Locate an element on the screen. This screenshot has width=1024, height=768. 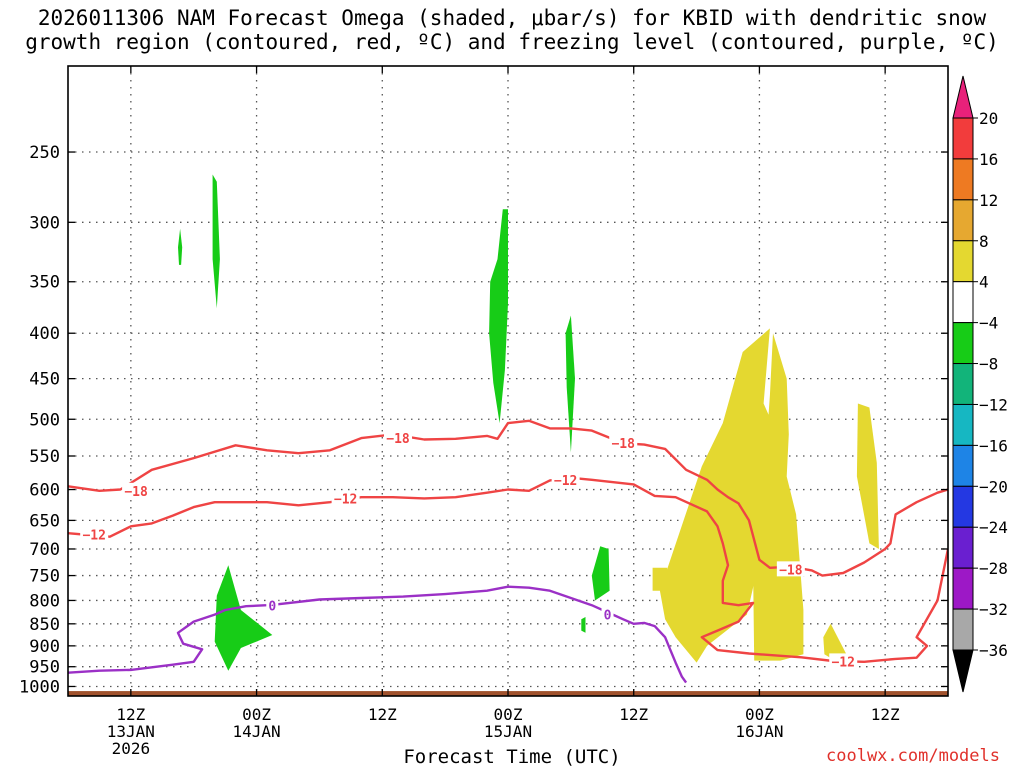
omega-4-8-d is located at coordinates (570, 384).